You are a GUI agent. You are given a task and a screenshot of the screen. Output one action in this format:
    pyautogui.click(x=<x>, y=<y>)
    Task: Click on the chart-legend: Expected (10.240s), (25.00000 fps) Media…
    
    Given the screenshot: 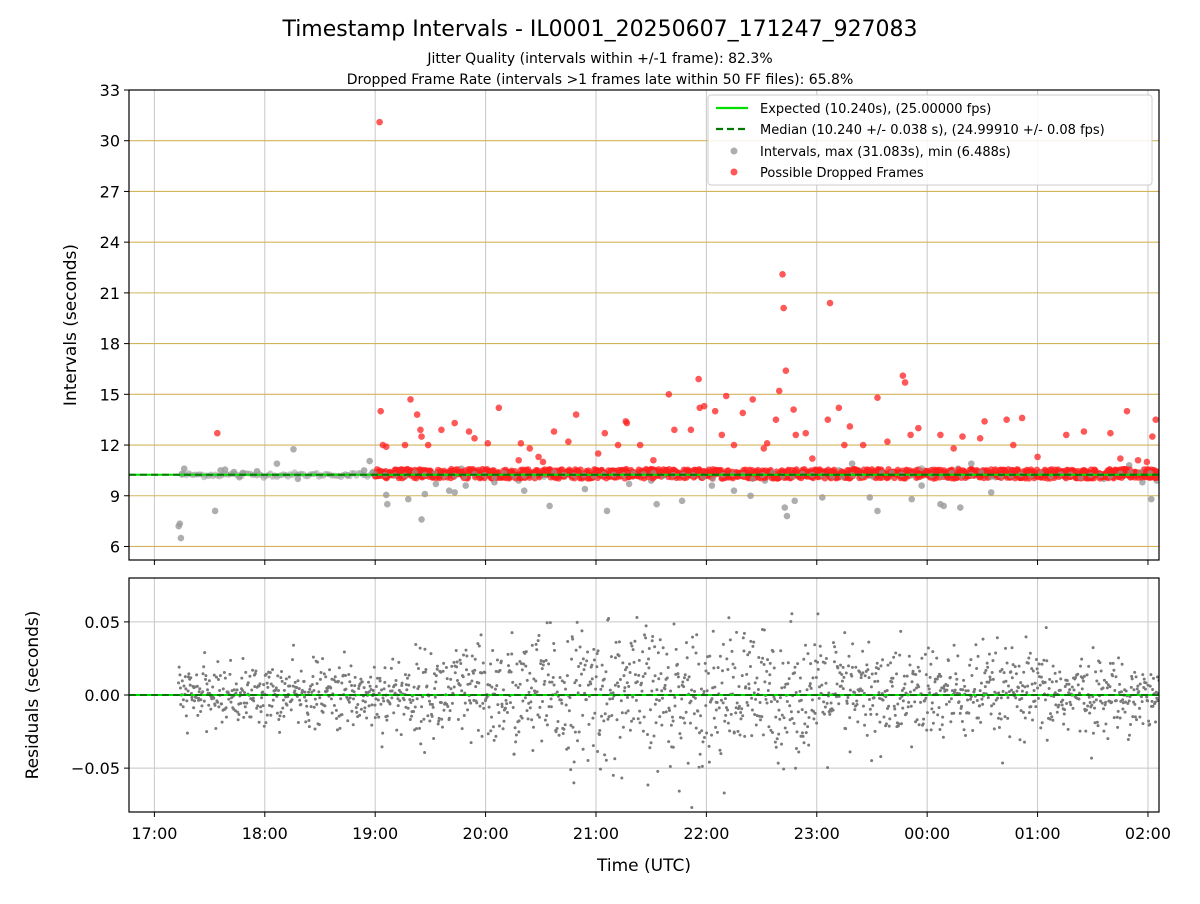 What is the action you would take?
    pyautogui.click(x=930, y=140)
    